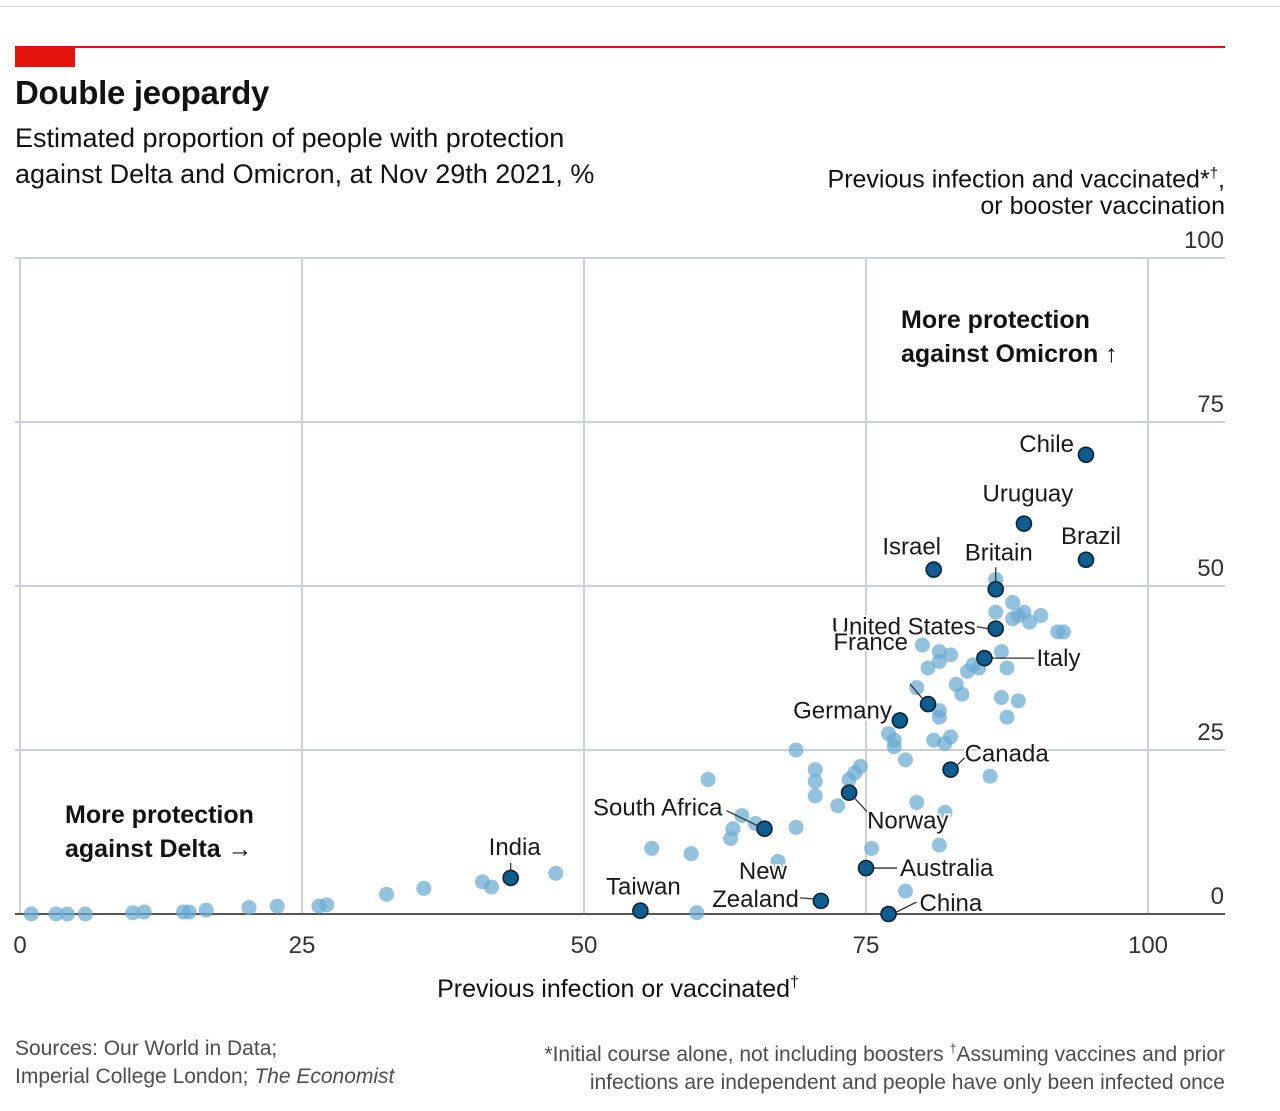 This screenshot has width=1280, height=1111. What do you see at coordinates (1009, 354) in the screenshot?
I see `omicron-annotation-line2: against Omicron ↑` at bounding box center [1009, 354].